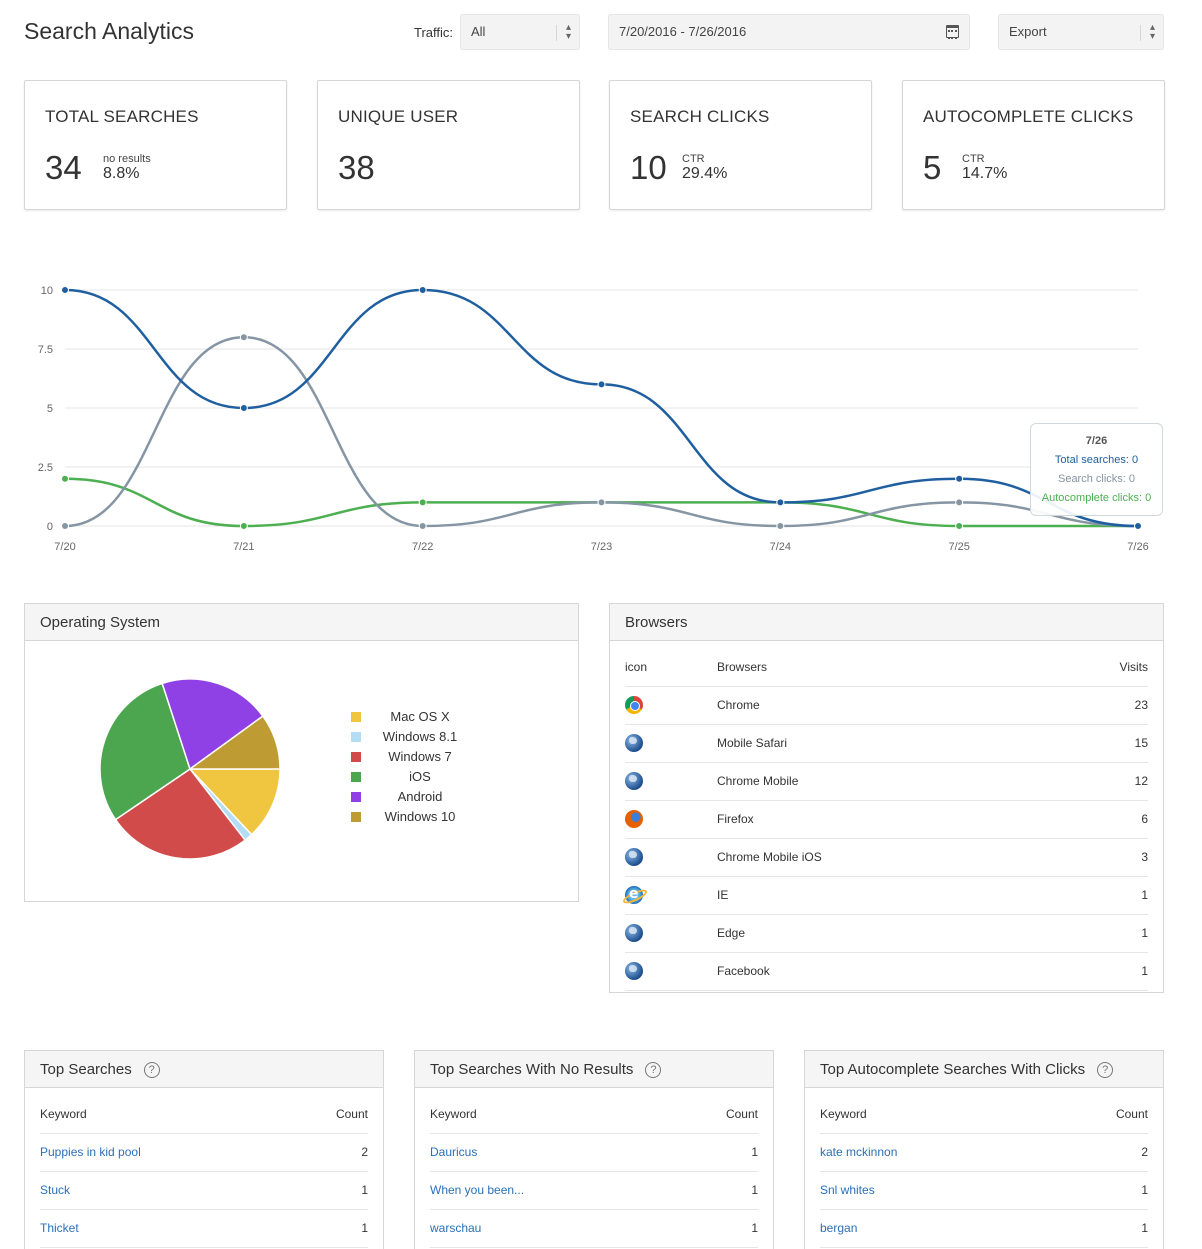 This screenshot has height=1249, width=1202. I want to click on panel-title: Top Autocomplete Searches With Clicks, so click(953, 1069).